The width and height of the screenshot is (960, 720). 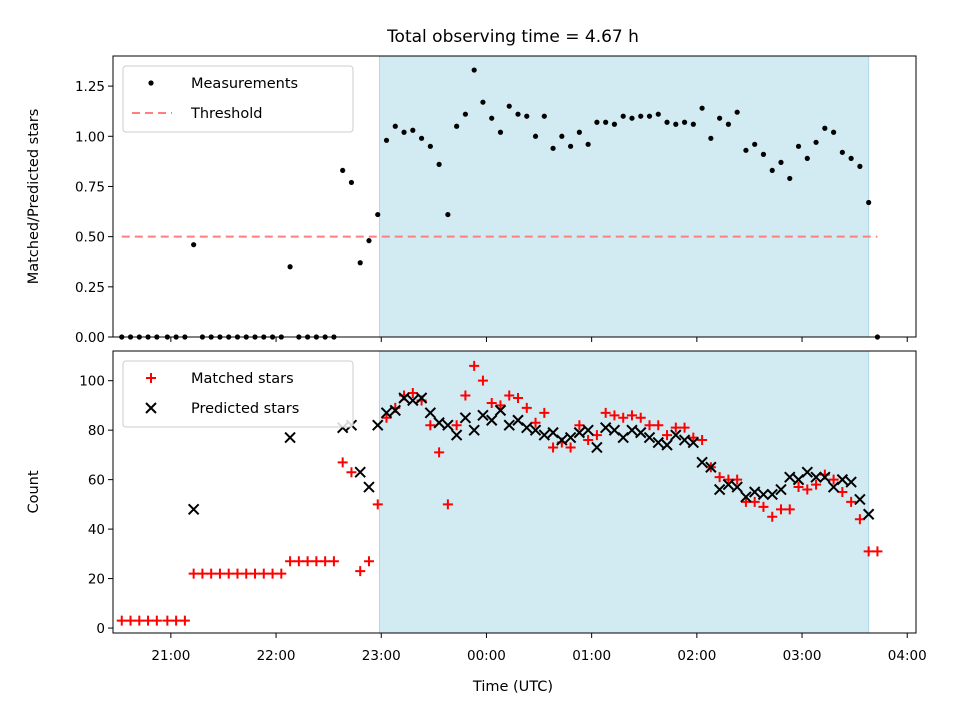 What do you see at coordinates (90, 87) in the screenshot?
I see `top-y-tick-label: 1.25` at bounding box center [90, 87].